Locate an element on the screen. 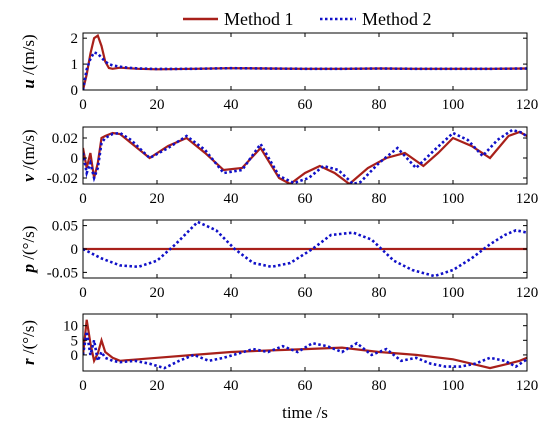  y-tick-label: -0.02 is located at coordinates (62, 179).